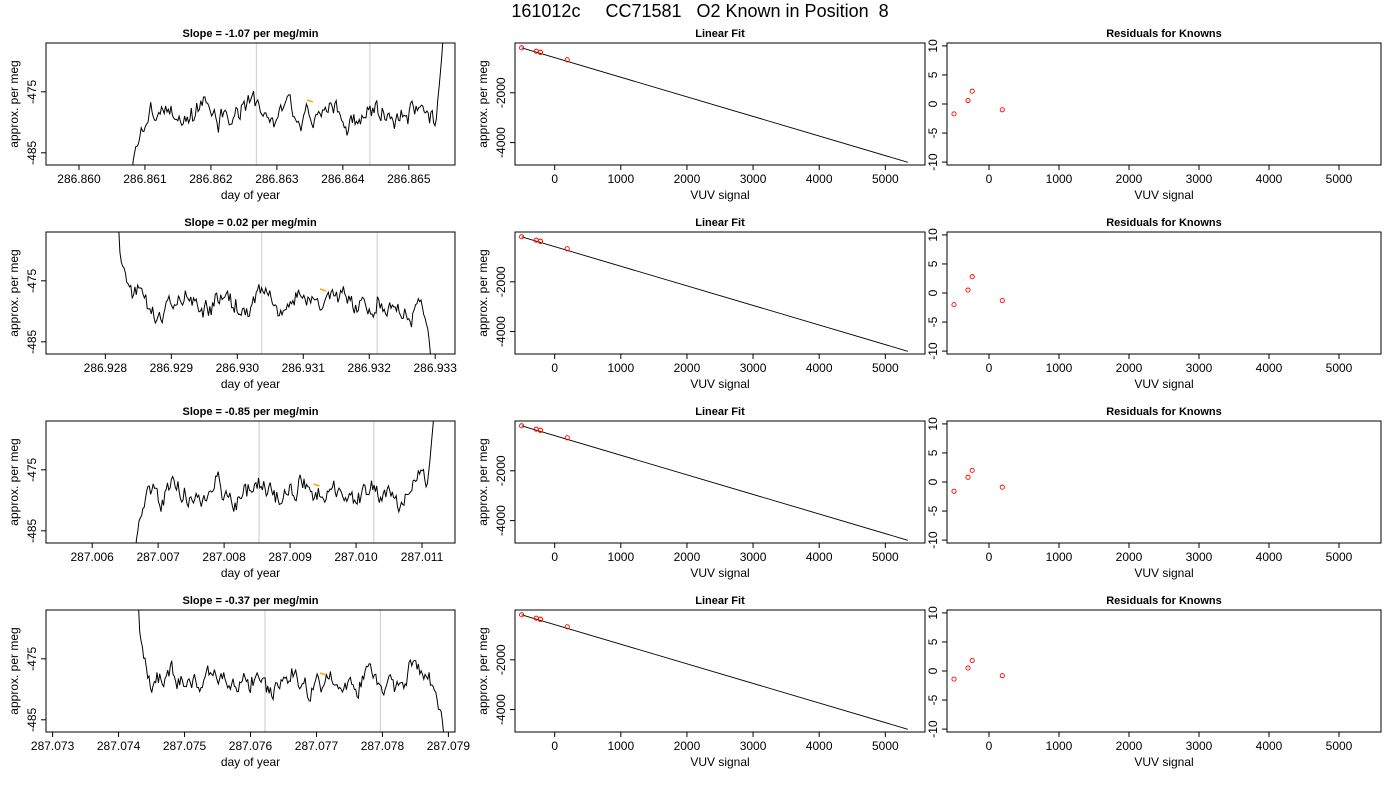  What do you see at coordinates (251, 746) in the screenshot?
I see `x-tick-label: 287.076` at bounding box center [251, 746].